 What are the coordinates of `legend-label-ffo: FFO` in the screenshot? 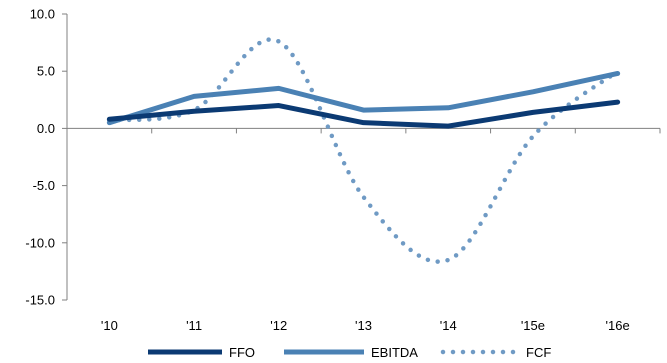 It's located at (242, 352).